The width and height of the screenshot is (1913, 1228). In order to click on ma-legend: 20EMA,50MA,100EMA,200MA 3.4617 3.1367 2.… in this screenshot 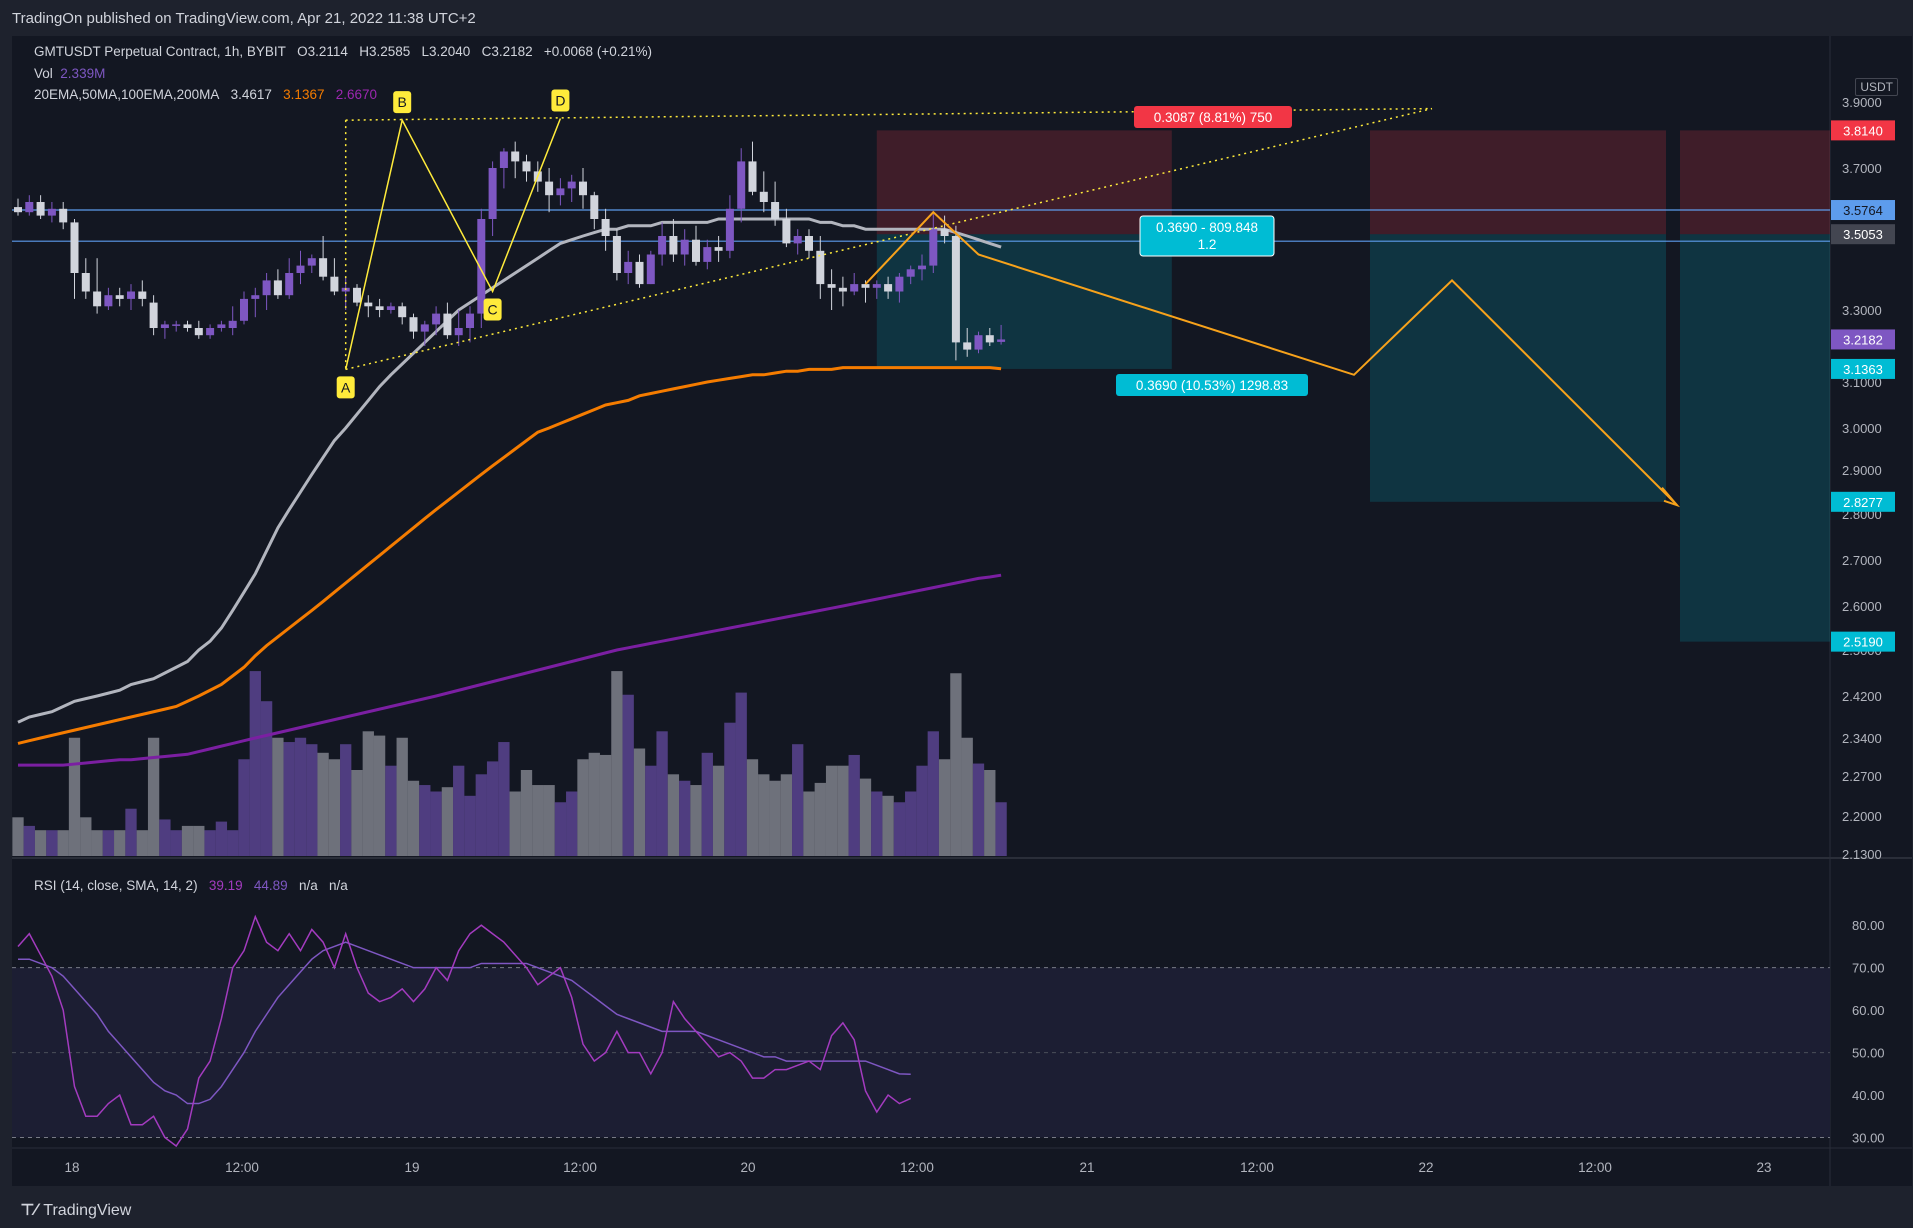, I will do `click(205, 94)`.